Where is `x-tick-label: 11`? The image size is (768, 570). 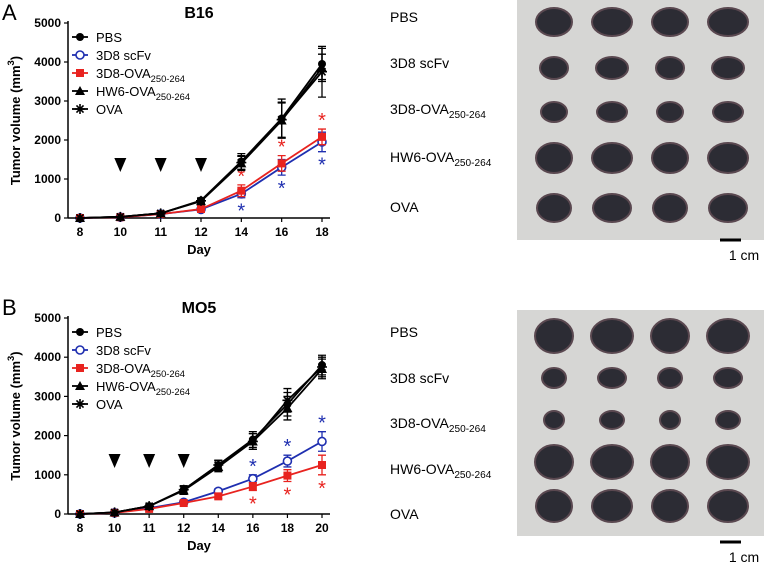 x-tick-label: 11 is located at coordinates (149, 528).